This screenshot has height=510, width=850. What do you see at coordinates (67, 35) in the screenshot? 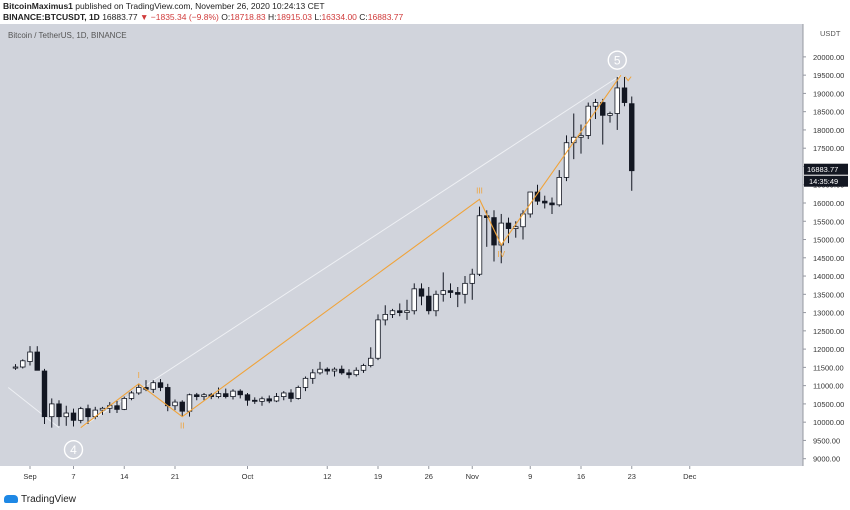
I see `chart-title: Bitcoin / TetherUS, 1D, BINANCE` at bounding box center [67, 35].